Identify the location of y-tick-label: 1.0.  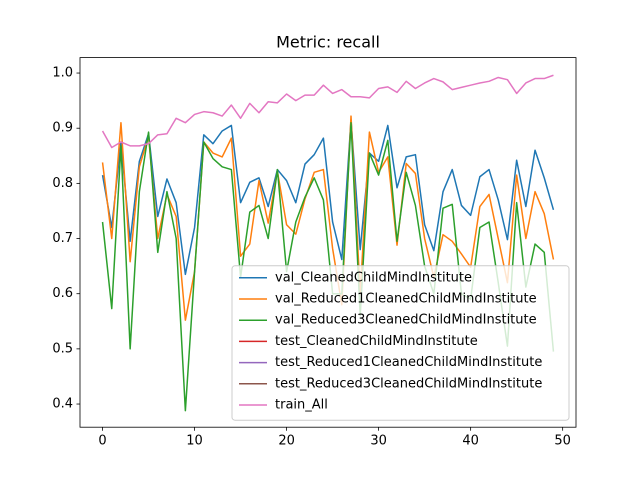
(62, 73).